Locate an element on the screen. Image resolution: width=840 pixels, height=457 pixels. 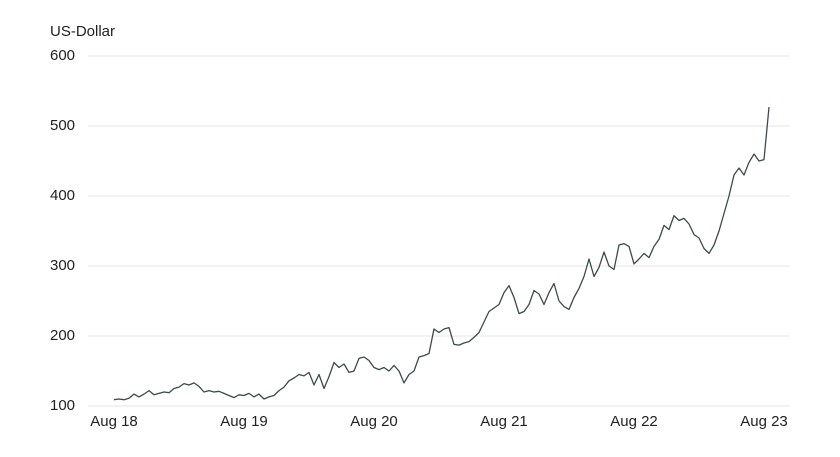
y-axis-label: US-Dollar is located at coordinates (82, 31).